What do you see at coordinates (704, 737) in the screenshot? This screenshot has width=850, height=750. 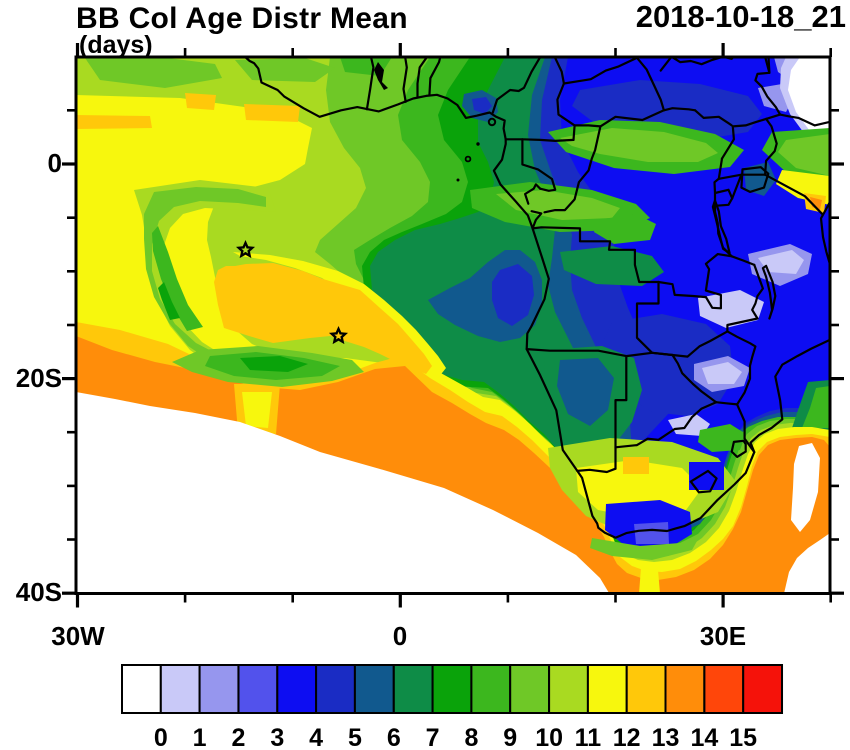 I see `svg-text: 14` at bounding box center [704, 737].